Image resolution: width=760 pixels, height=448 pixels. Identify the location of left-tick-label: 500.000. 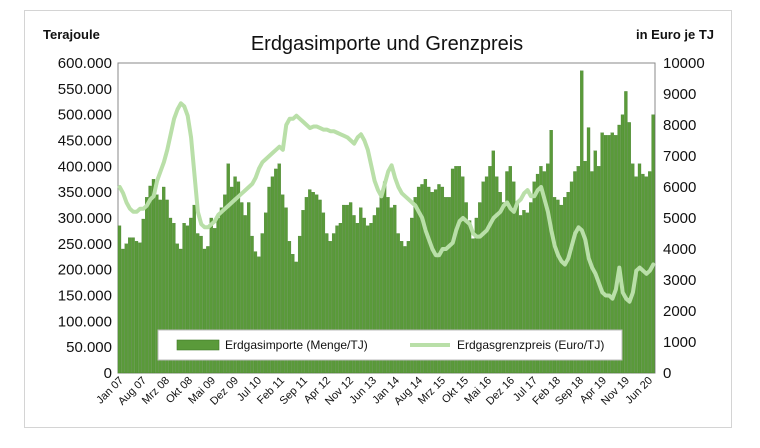
(85, 115).